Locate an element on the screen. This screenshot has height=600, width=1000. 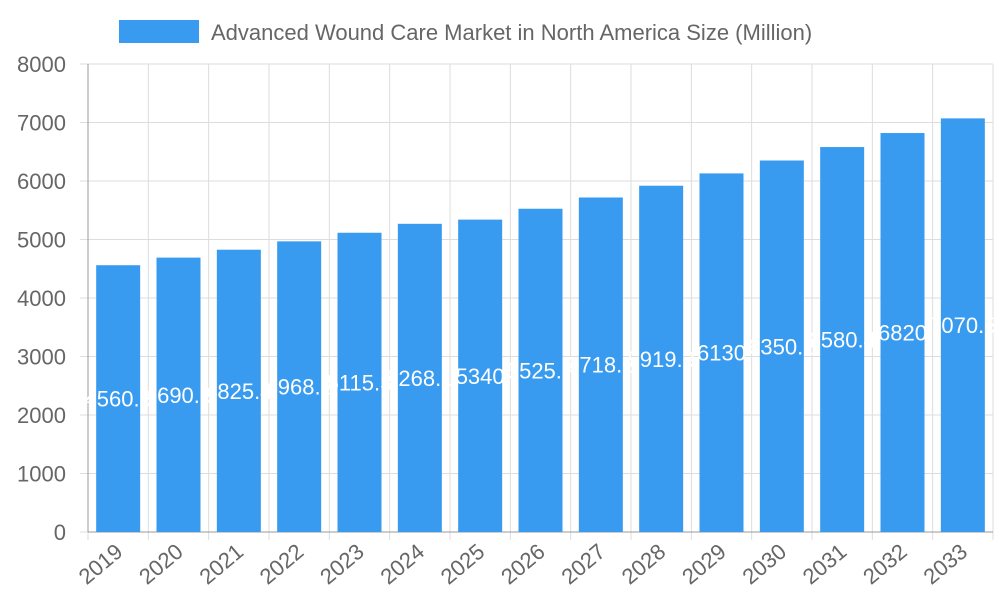
data-label: 6820 is located at coordinates (902, 333).